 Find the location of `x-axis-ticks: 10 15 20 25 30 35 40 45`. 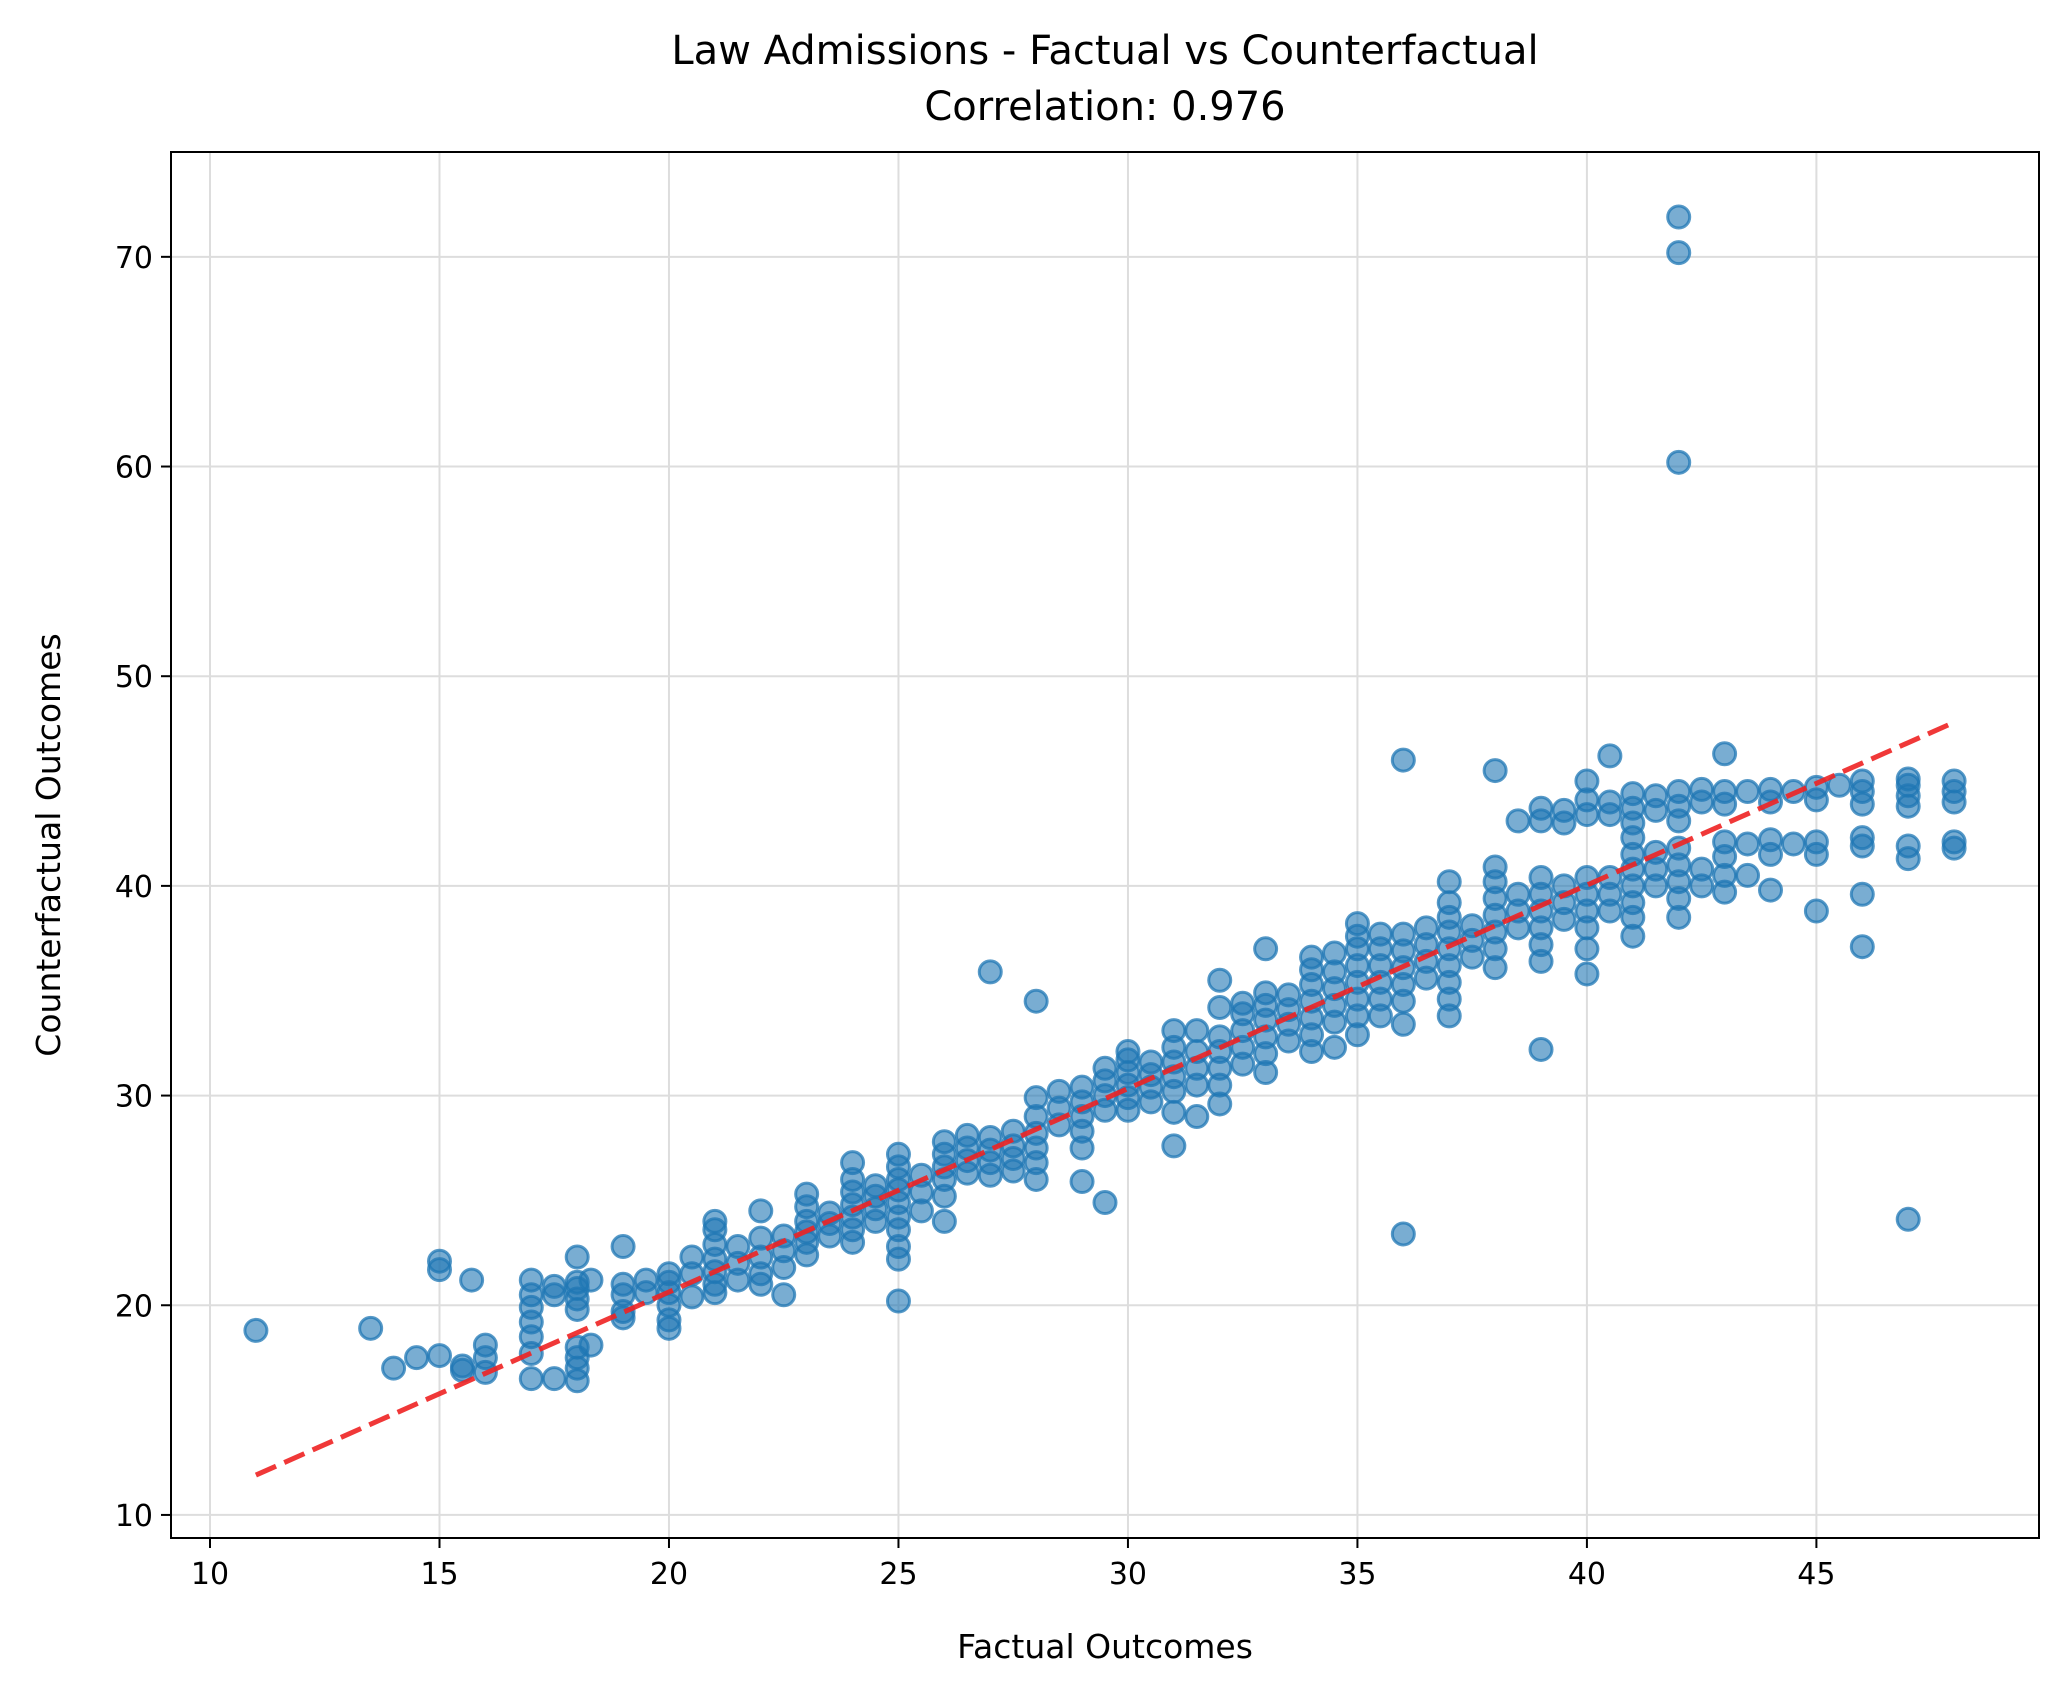

x-axis-ticks: 10 15 20 25 30 35 40 45 is located at coordinates (1013, 1565).